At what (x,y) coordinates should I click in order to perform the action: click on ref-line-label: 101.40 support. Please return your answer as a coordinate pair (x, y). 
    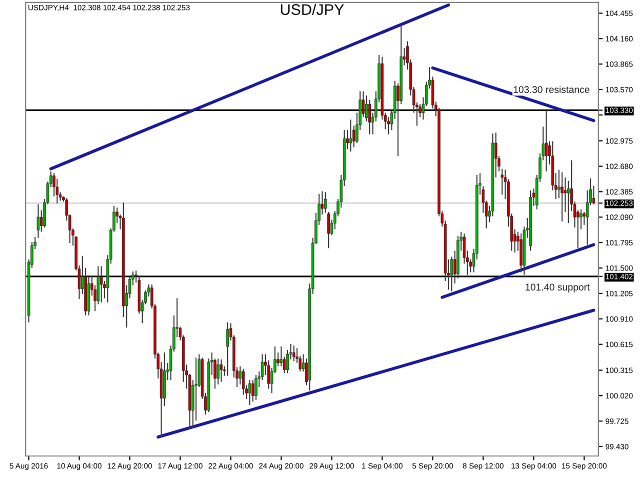
    Looking at the image, I should click on (558, 288).